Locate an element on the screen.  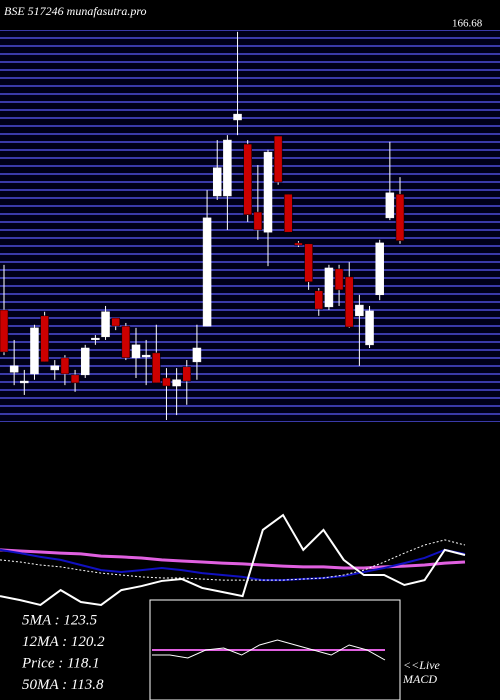
legend-entry: 50MA : 113.8 is located at coordinates (63, 685).